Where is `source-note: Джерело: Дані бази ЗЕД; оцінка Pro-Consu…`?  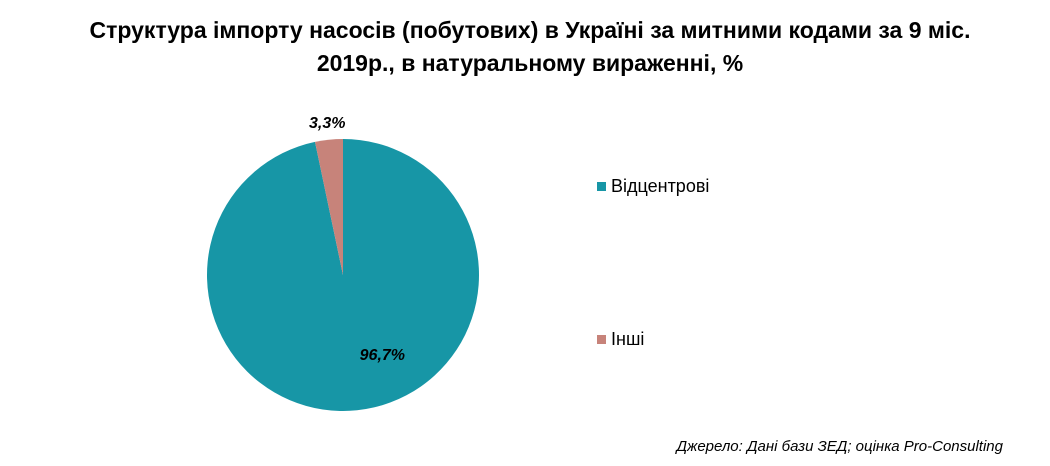 source-note: Джерело: Дані бази ЗЕД; оцінка Pro-Consu… is located at coordinates (838, 446).